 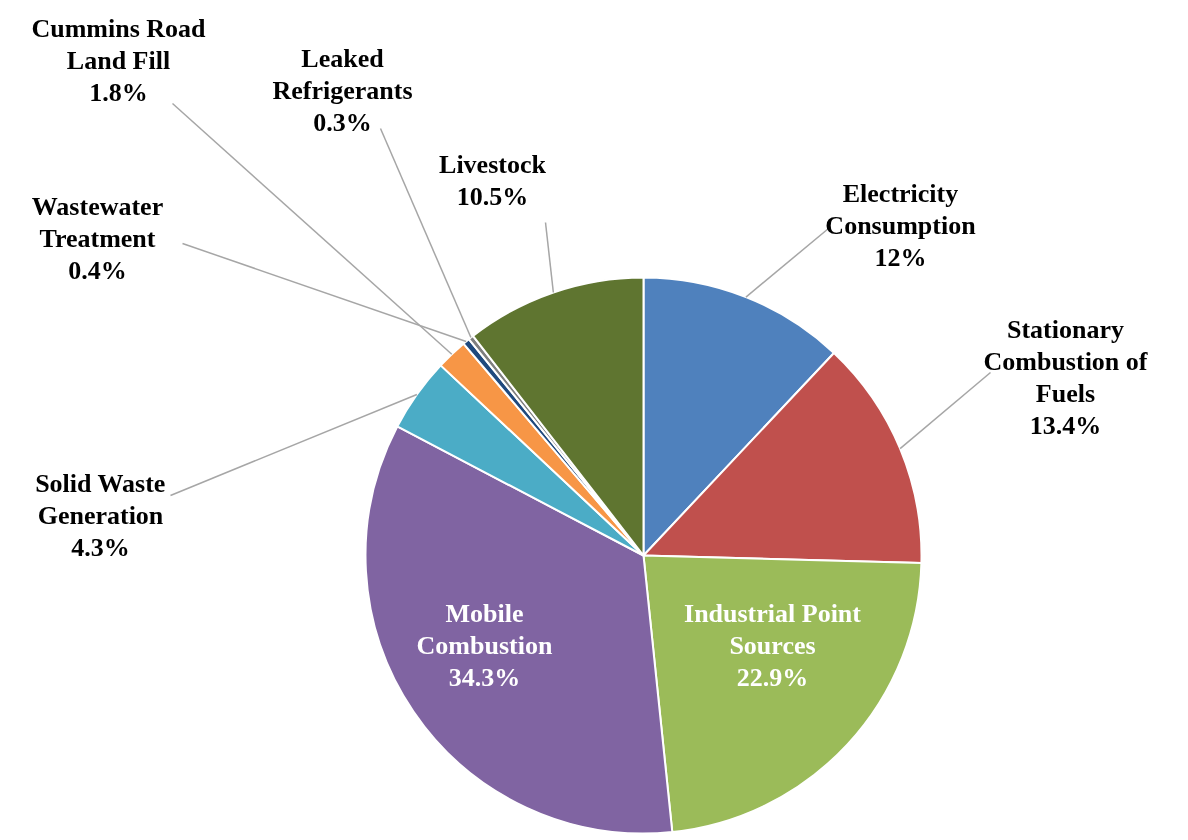 What do you see at coordinates (97, 270) in the screenshot?
I see `data-label: 0.4%` at bounding box center [97, 270].